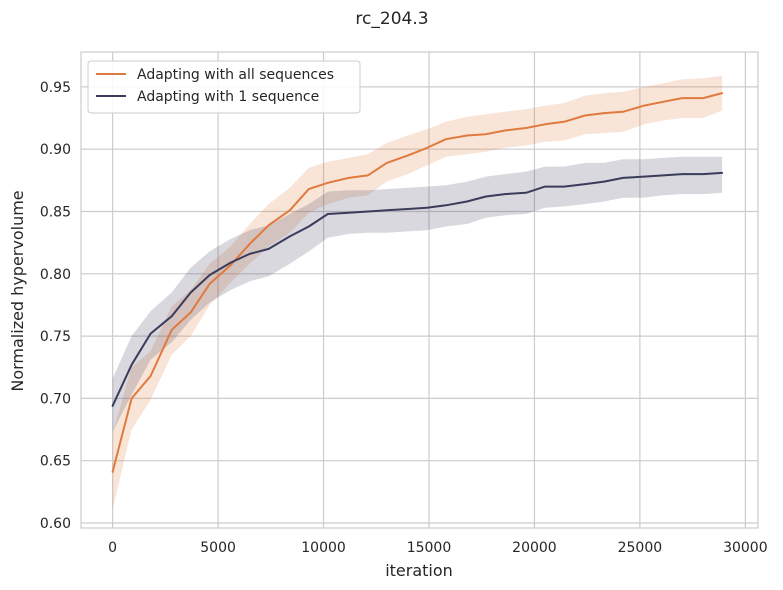 This screenshot has width=783, height=590. What do you see at coordinates (745, 548) in the screenshot?
I see `x-tick-label: 30000` at bounding box center [745, 548].